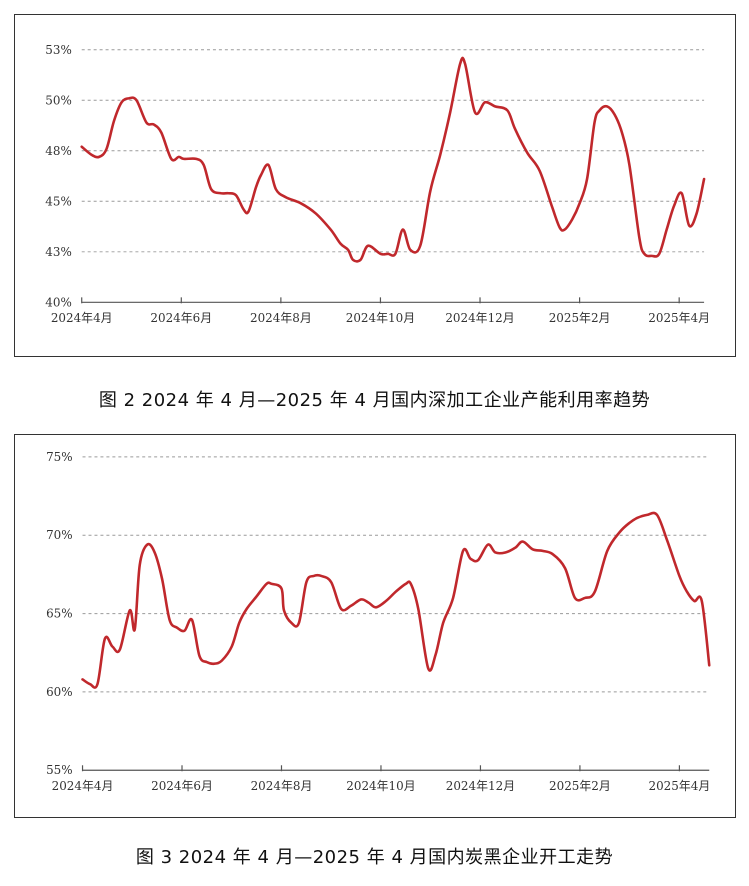 The image size is (749, 886). I want to click on y-tick-label: 50%, so click(58, 100).